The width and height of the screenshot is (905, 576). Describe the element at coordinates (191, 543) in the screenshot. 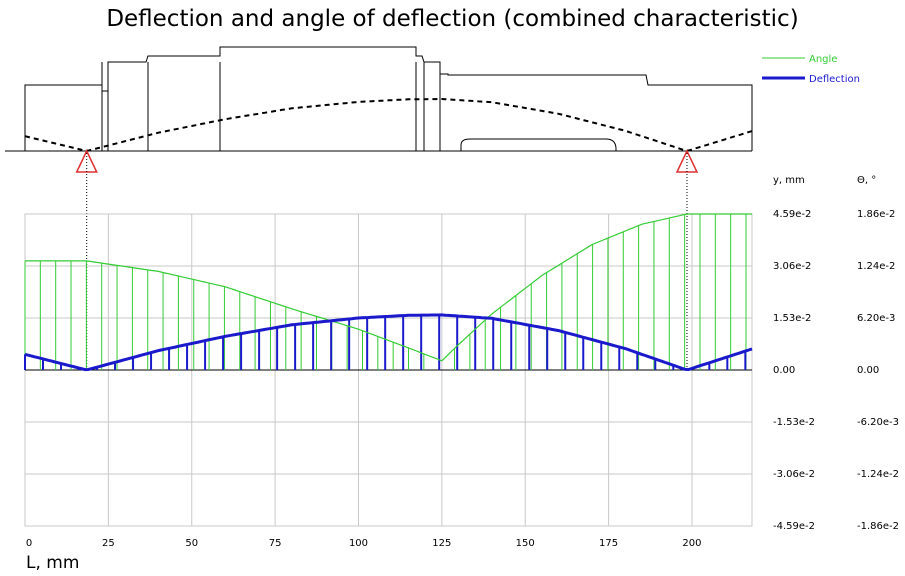

I see `x-tick-label: 50` at that location.